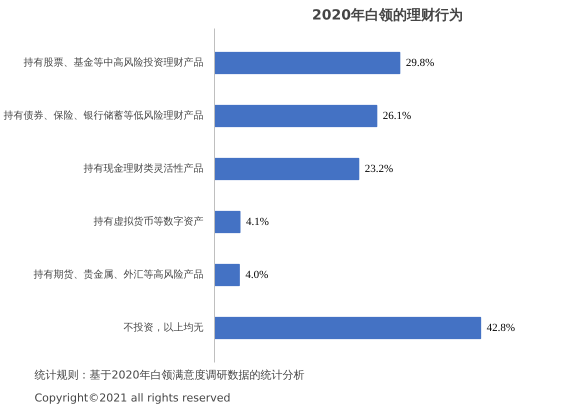 The width and height of the screenshot is (580, 408). I want to click on data-label: 4.1%, so click(257, 222).